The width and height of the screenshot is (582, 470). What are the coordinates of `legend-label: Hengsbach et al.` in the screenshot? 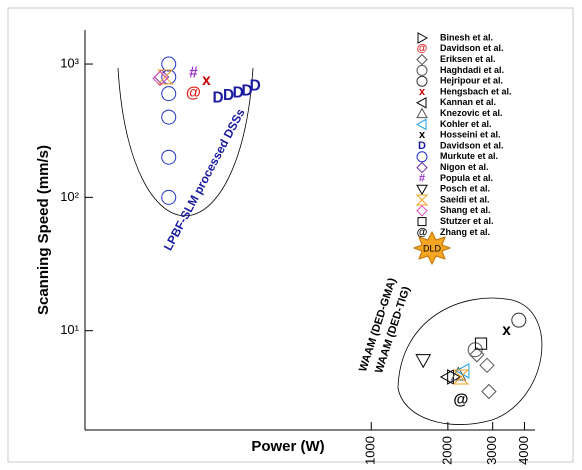 It's located at (476, 91).